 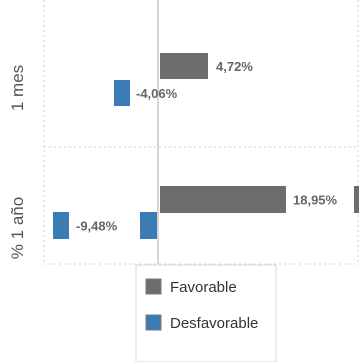 What do you see at coordinates (157, 93) in the screenshot?
I see `bar-value-label: -4,06%` at bounding box center [157, 93].